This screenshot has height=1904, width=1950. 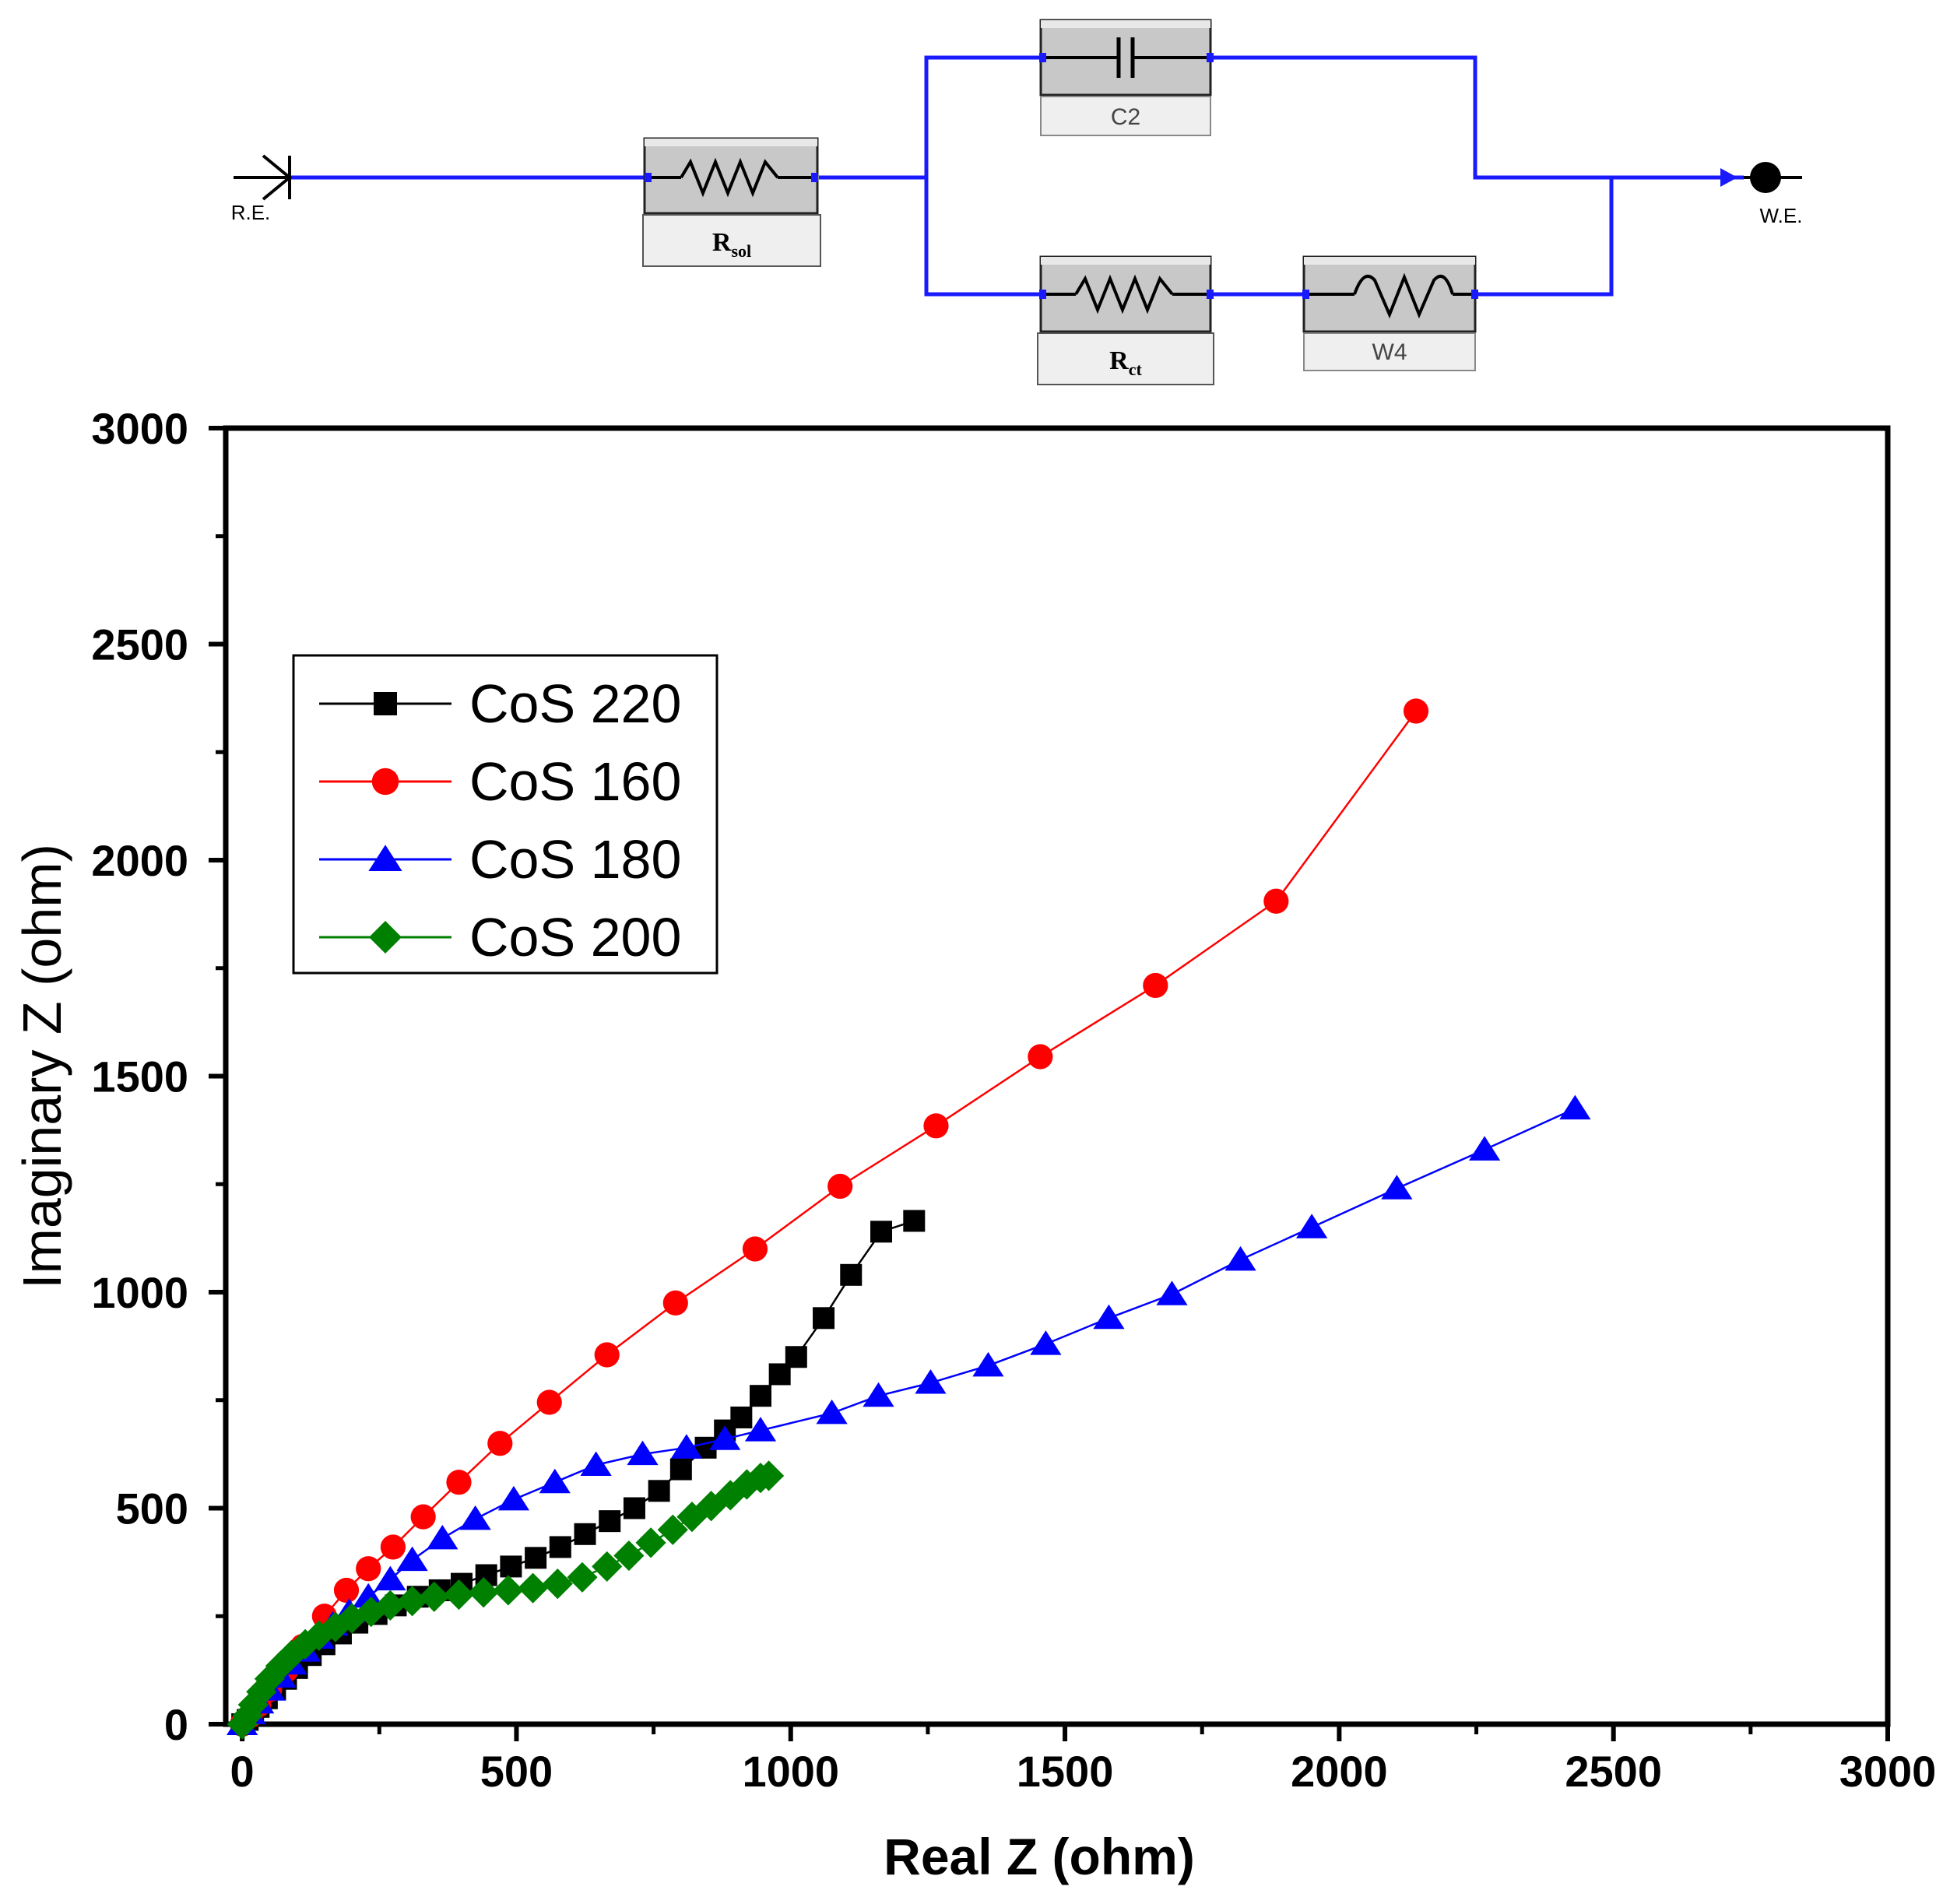 What do you see at coordinates (722, 243) in the screenshot?
I see `r-sol-label: R` at bounding box center [722, 243].